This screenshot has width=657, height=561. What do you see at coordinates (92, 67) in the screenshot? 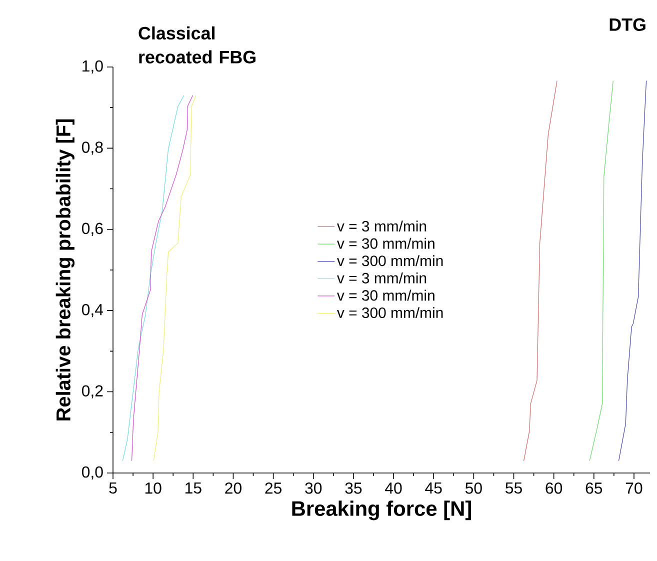
I see `y-tick-label: 1,0` at bounding box center [92, 67].